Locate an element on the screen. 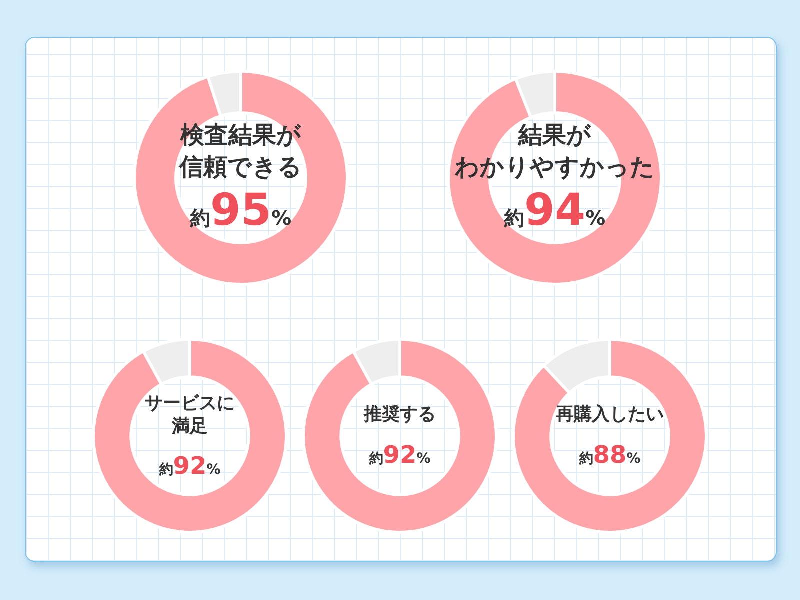 This screenshot has width=800, height=600. text: 結果がわかりやすかった is located at coordinates (555, 151).